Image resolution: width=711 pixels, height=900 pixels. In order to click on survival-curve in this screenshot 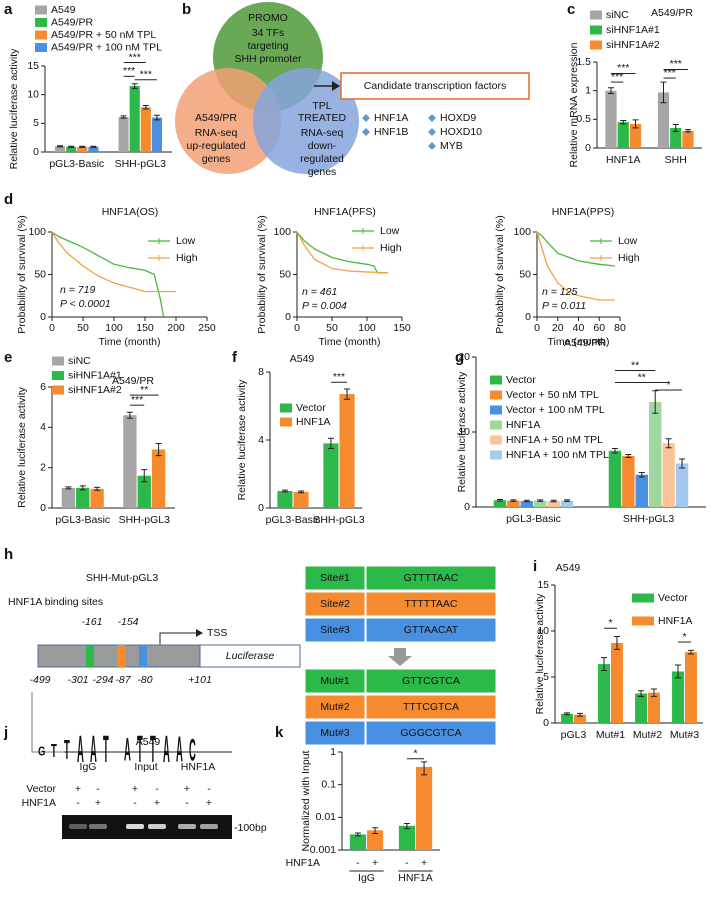, I will do `click(108, 274)`.